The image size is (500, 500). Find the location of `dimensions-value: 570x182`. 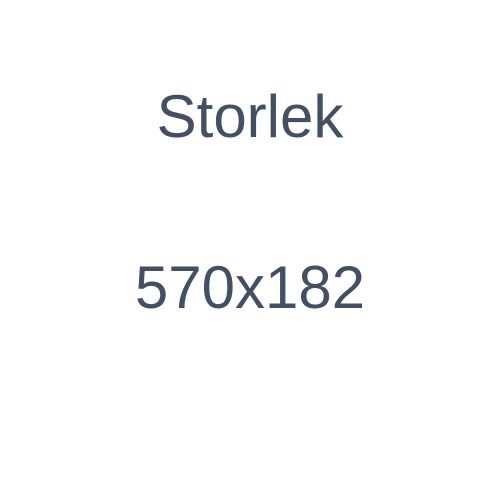

dimensions-value: 570x182 is located at coordinates (250, 287).